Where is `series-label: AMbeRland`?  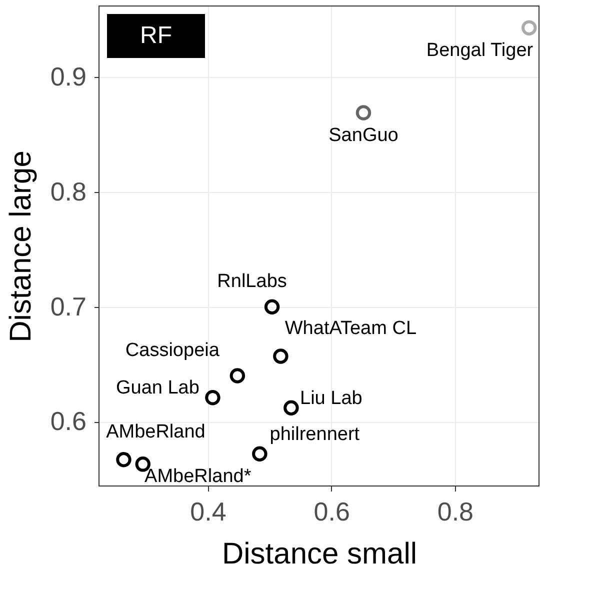 series-label: AMbeRland is located at coordinates (156, 432).